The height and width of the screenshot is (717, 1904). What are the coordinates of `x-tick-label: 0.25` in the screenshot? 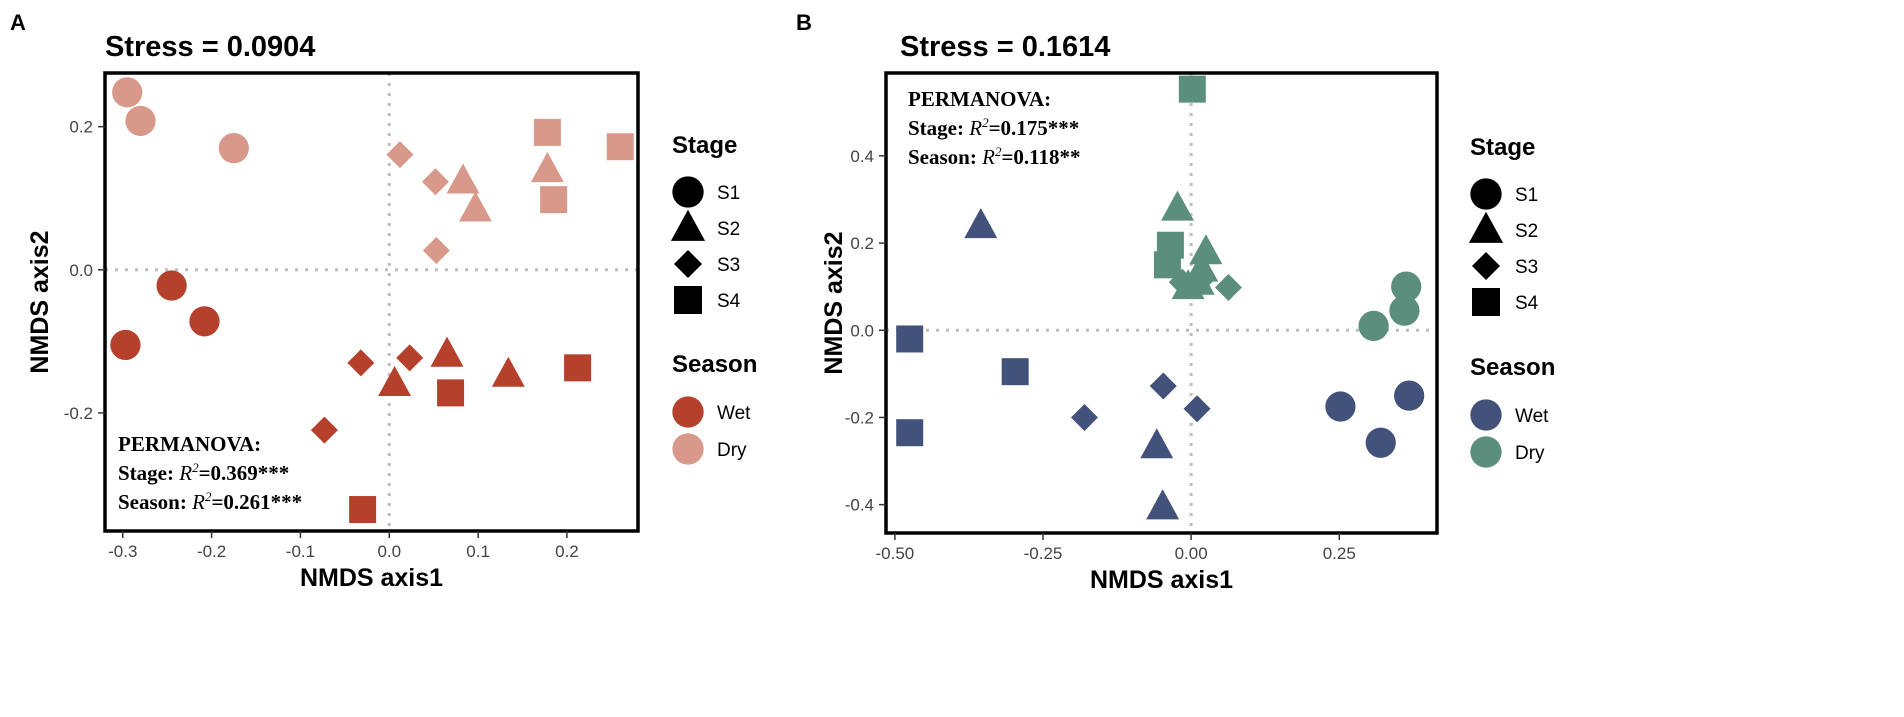 It's located at (1339, 553).